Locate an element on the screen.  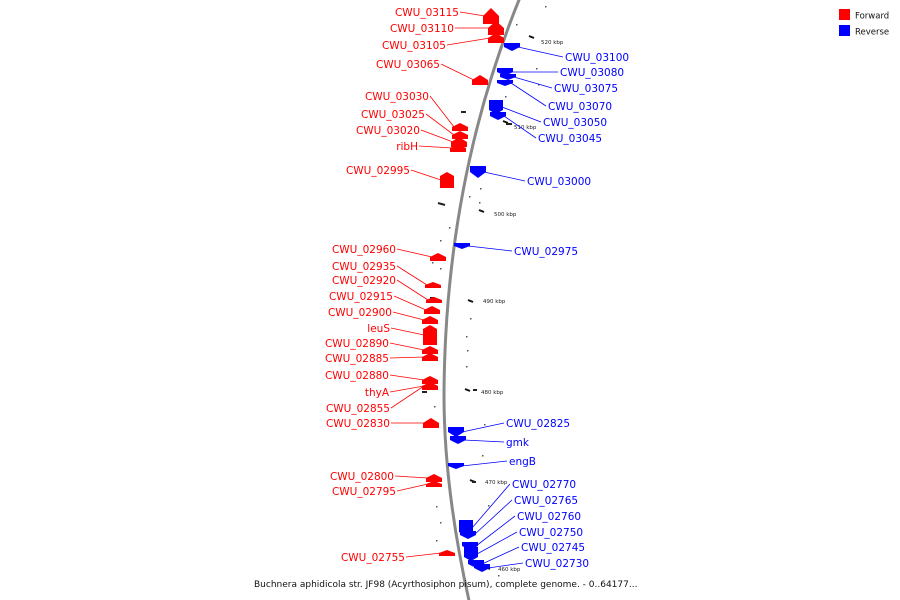
gene-label: CWU_03020 is located at coordinates (388, 131).